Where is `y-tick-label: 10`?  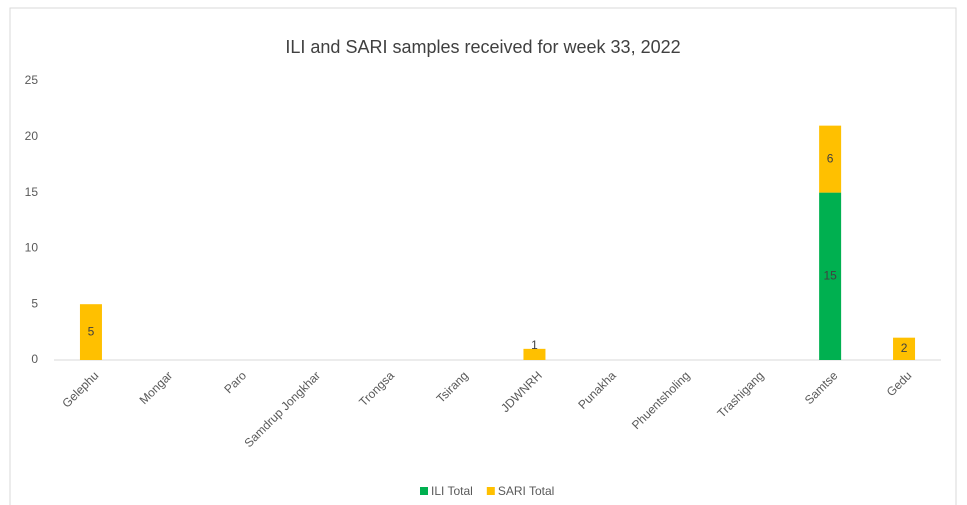 y-tick-label: 10 is located at coordinates (32, 248).